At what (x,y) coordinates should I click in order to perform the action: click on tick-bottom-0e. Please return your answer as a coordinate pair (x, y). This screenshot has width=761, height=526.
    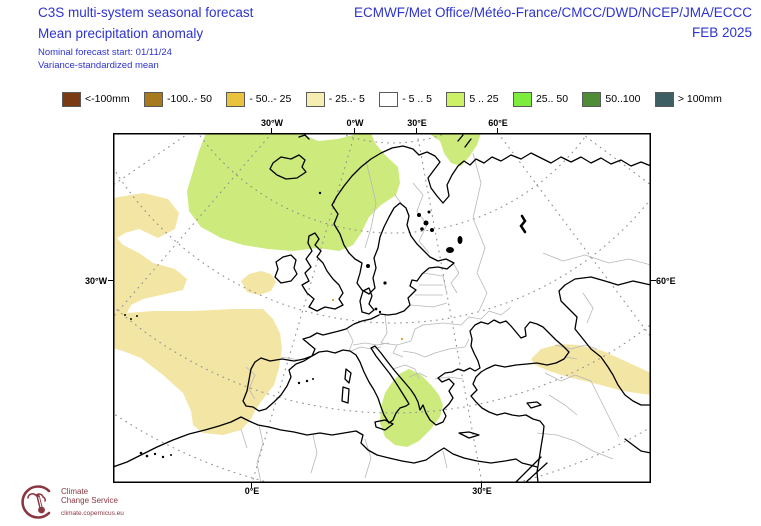
    Looking at the image, I should click on (251, 485).